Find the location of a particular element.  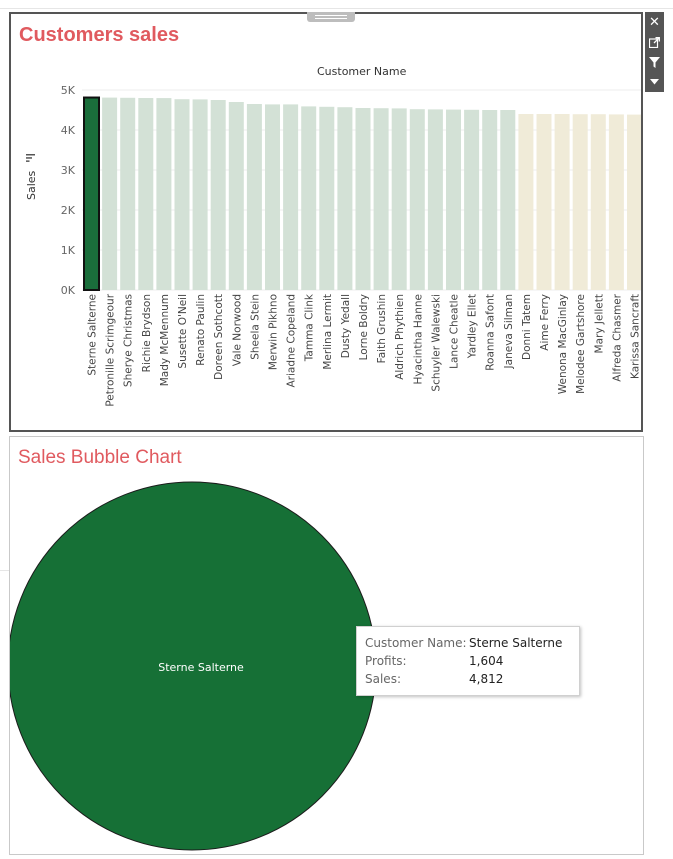

drag-handle is located at coordinates (331, 17).